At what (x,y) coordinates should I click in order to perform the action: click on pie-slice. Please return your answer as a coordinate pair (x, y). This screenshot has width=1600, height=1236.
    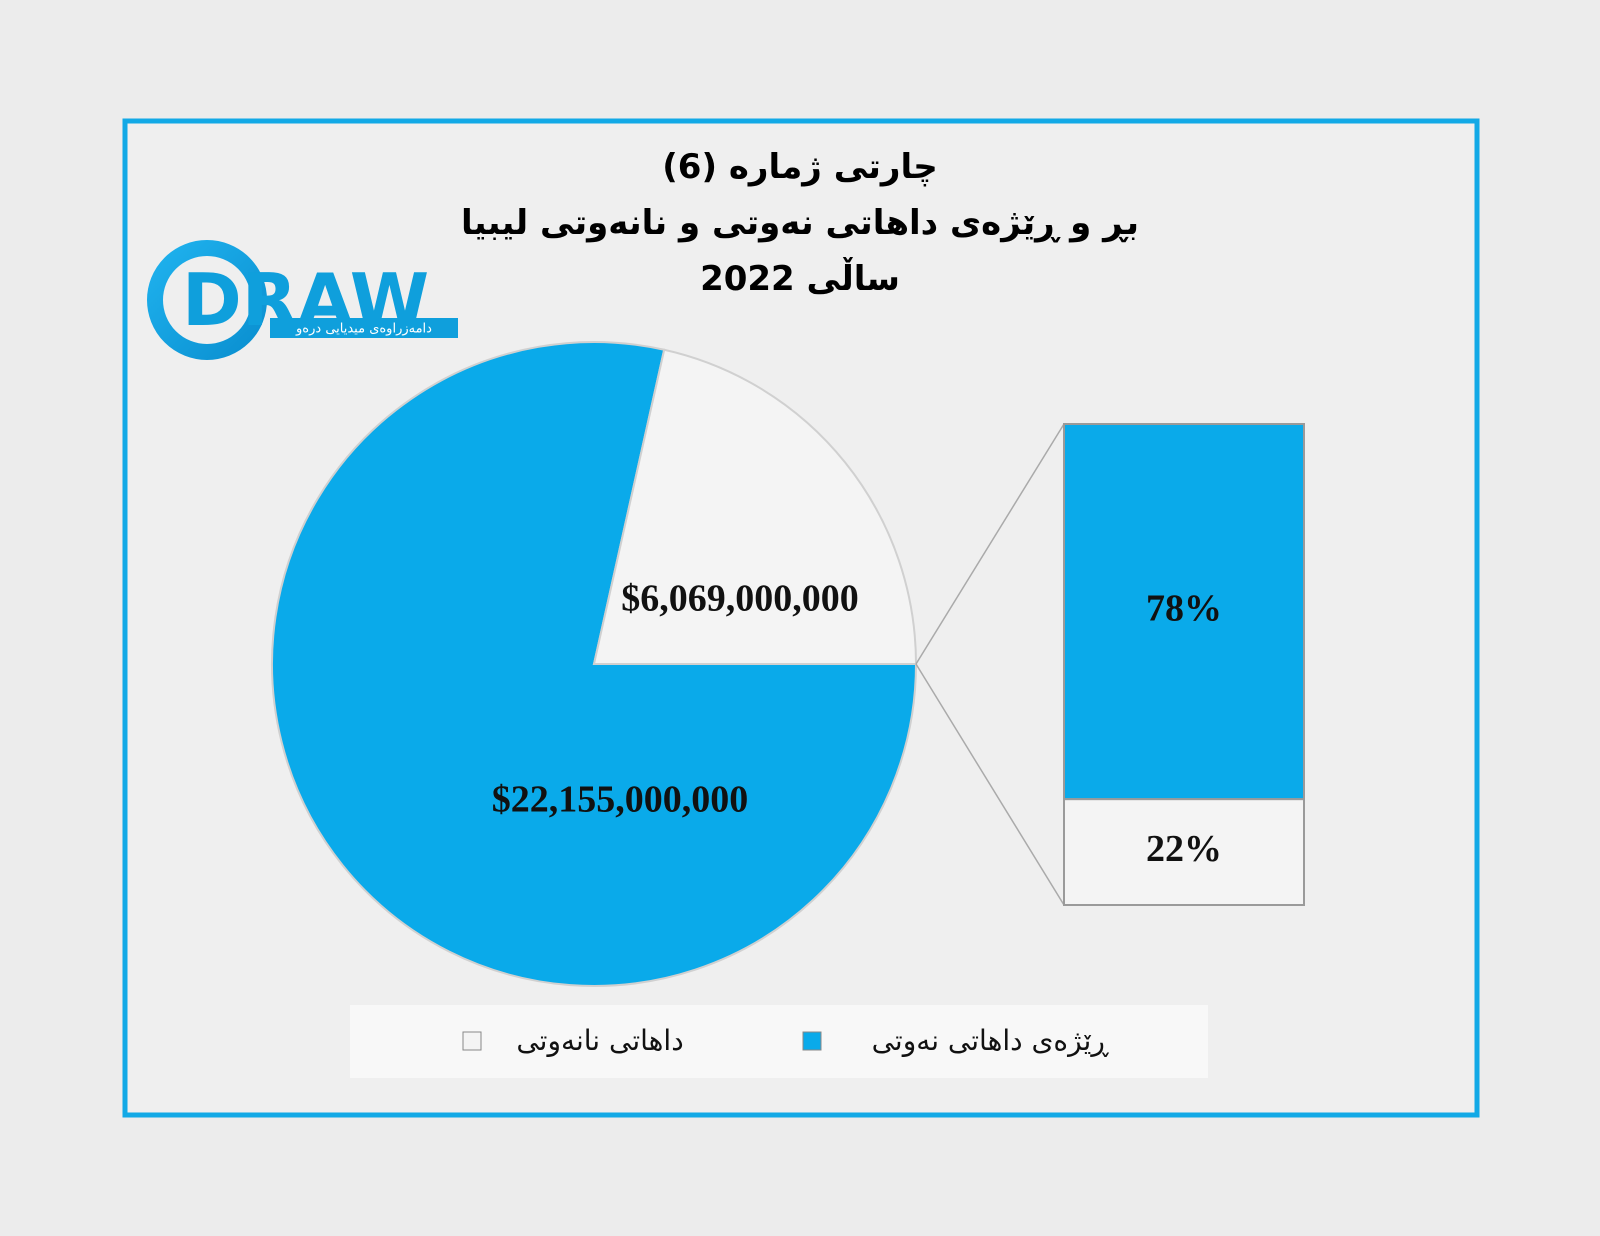
    Looking at the image, I should click on (755, 506).